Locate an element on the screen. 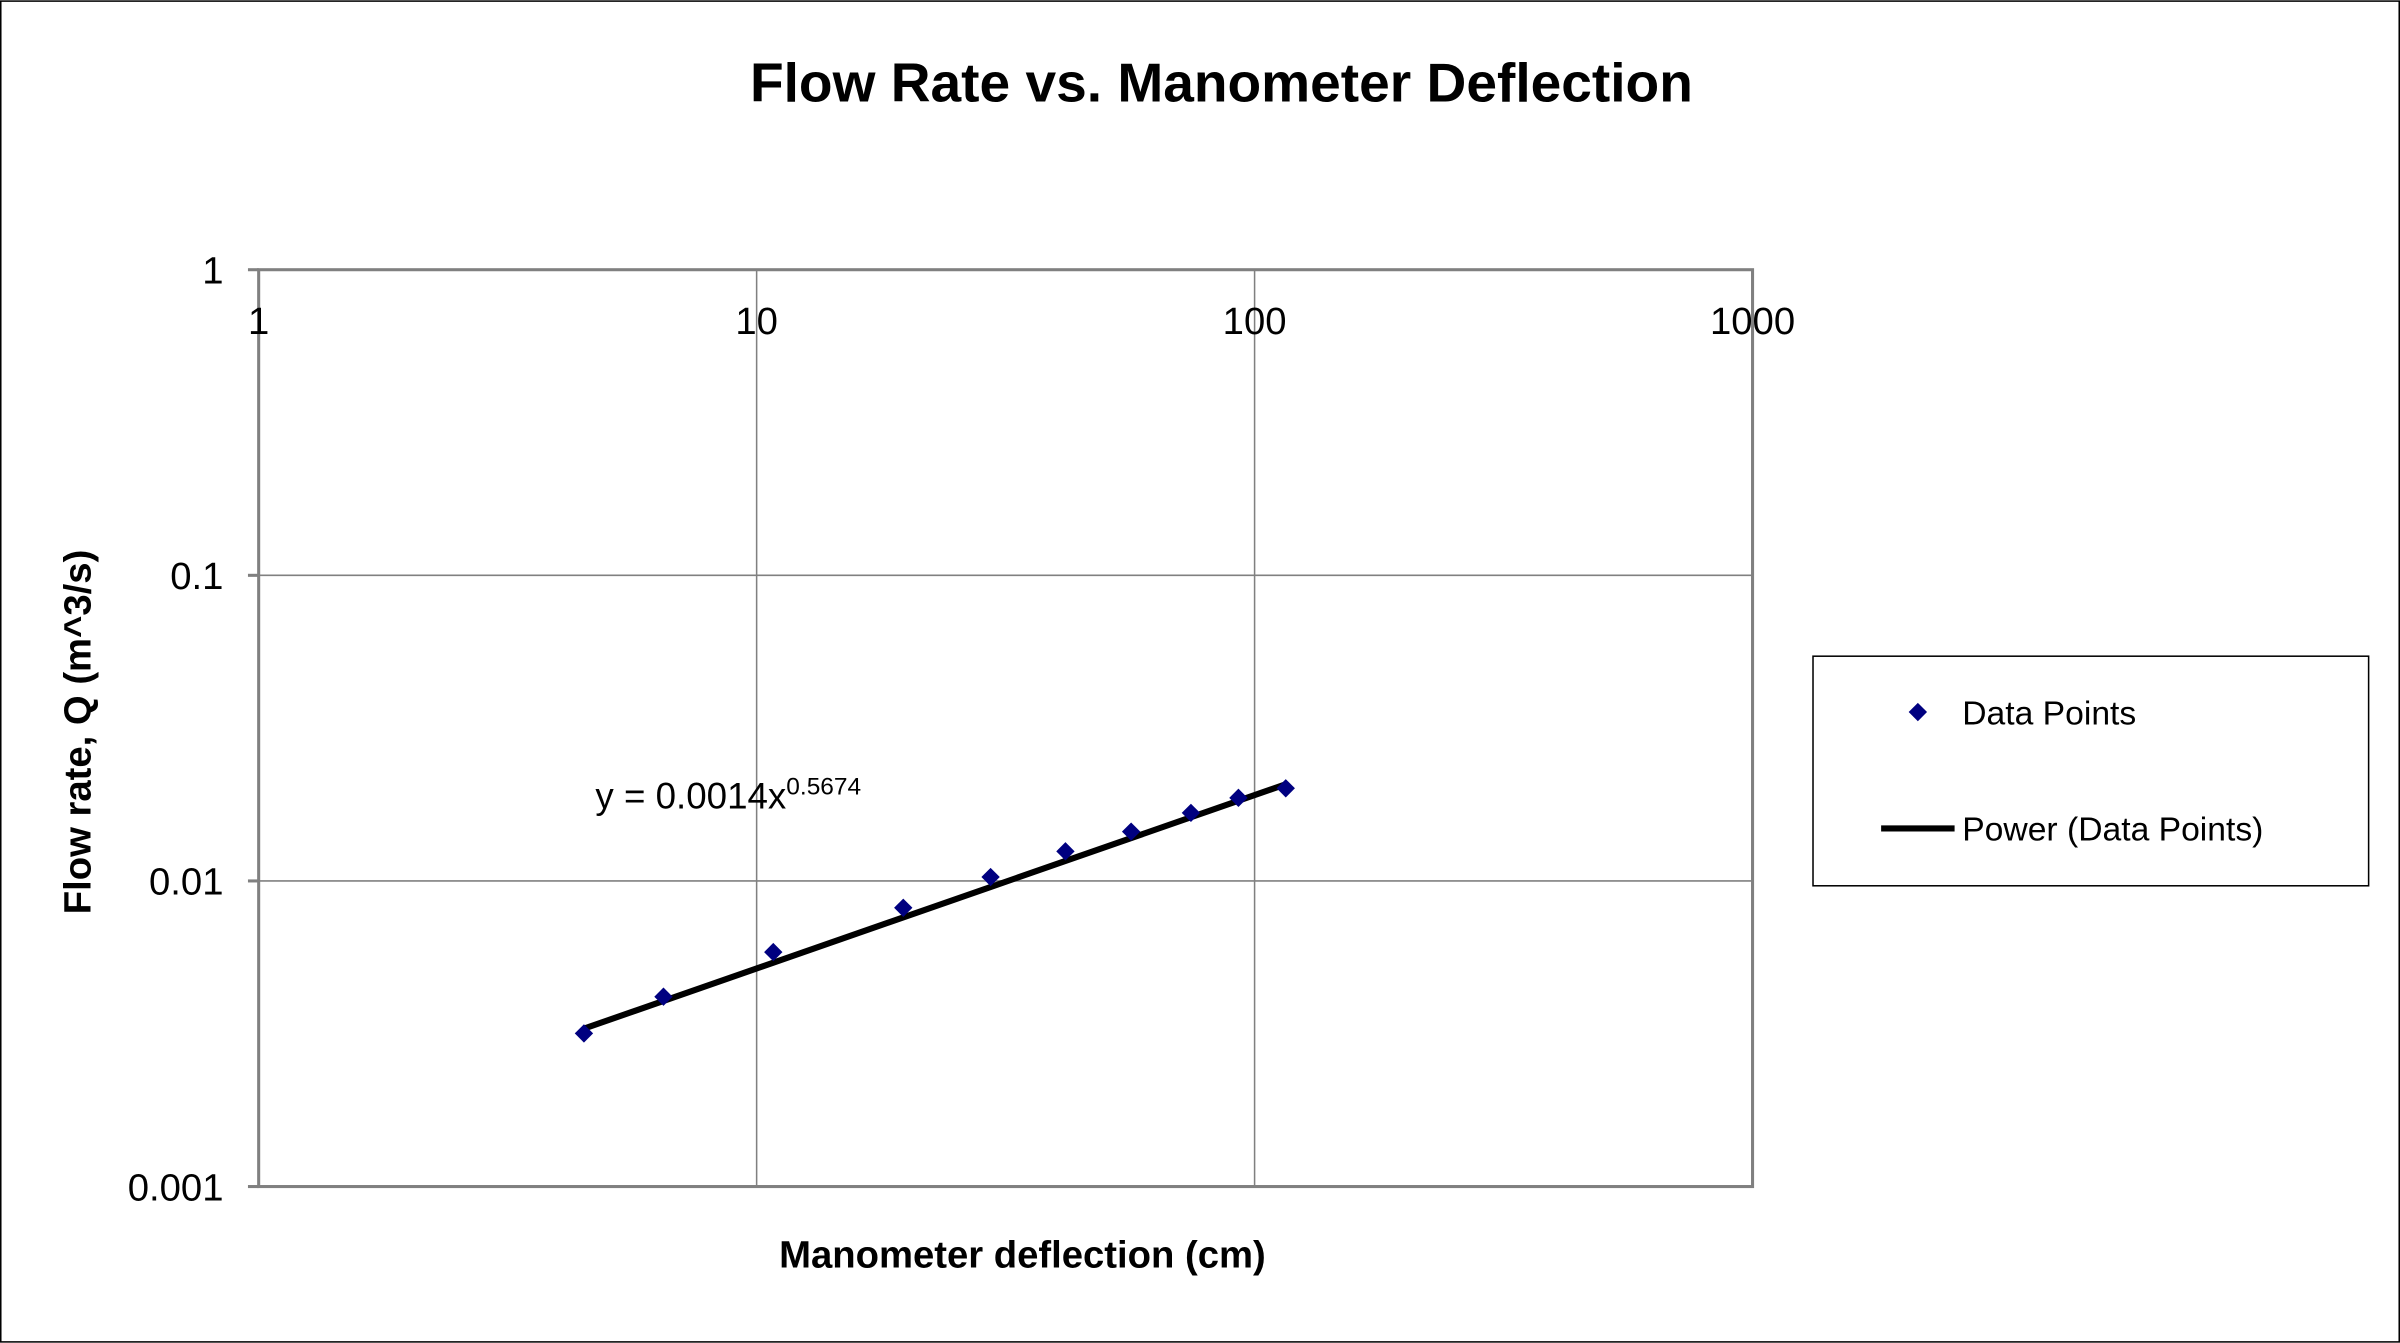 This screenshot has width=2400, height=1343. y-axis-label: Flow rate, Q (m^3/s) is located at coordinates (77, 732).